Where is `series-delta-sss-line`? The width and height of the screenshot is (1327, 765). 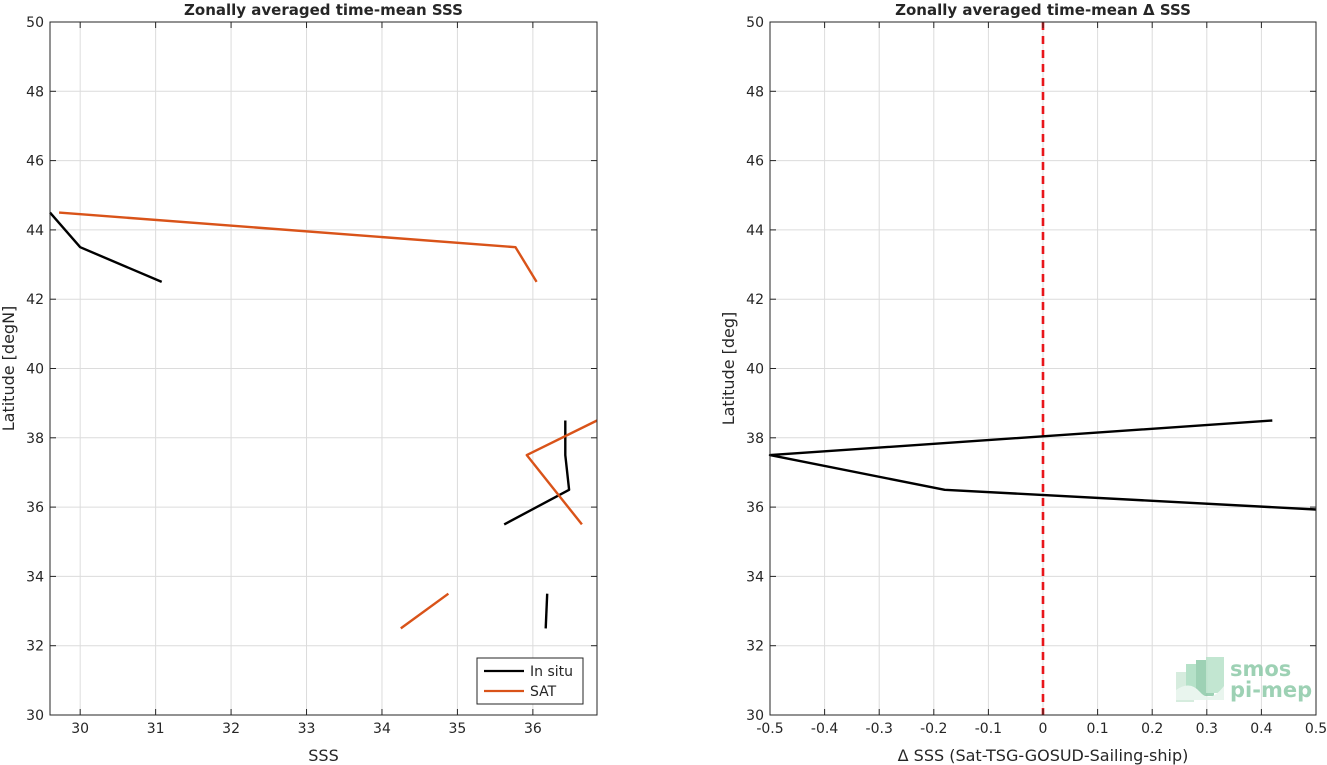 series-delta-sss-line is located at coordinates (1042, 465).